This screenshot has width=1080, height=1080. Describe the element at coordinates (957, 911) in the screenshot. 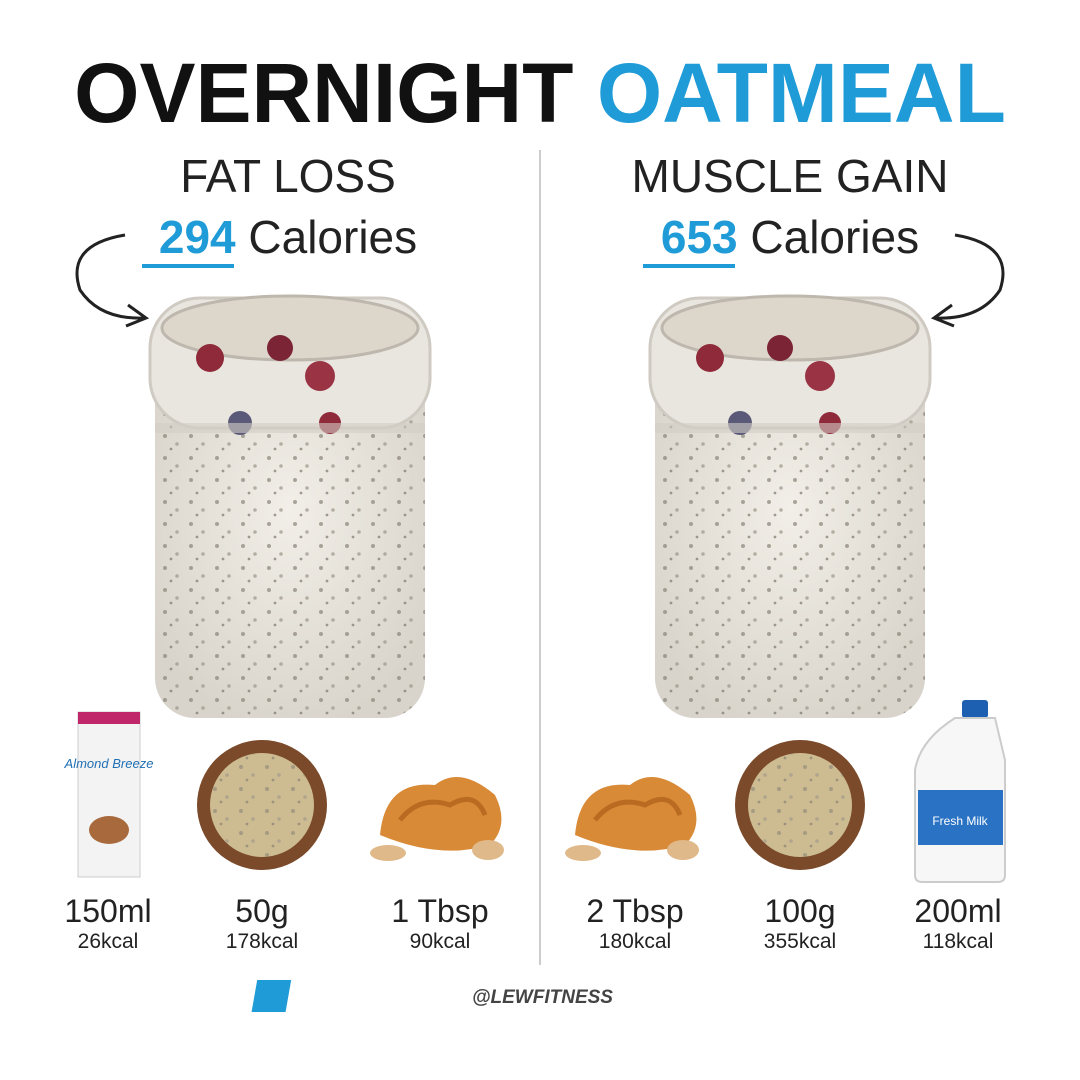

I see `item-amount: 200ml` at that location.